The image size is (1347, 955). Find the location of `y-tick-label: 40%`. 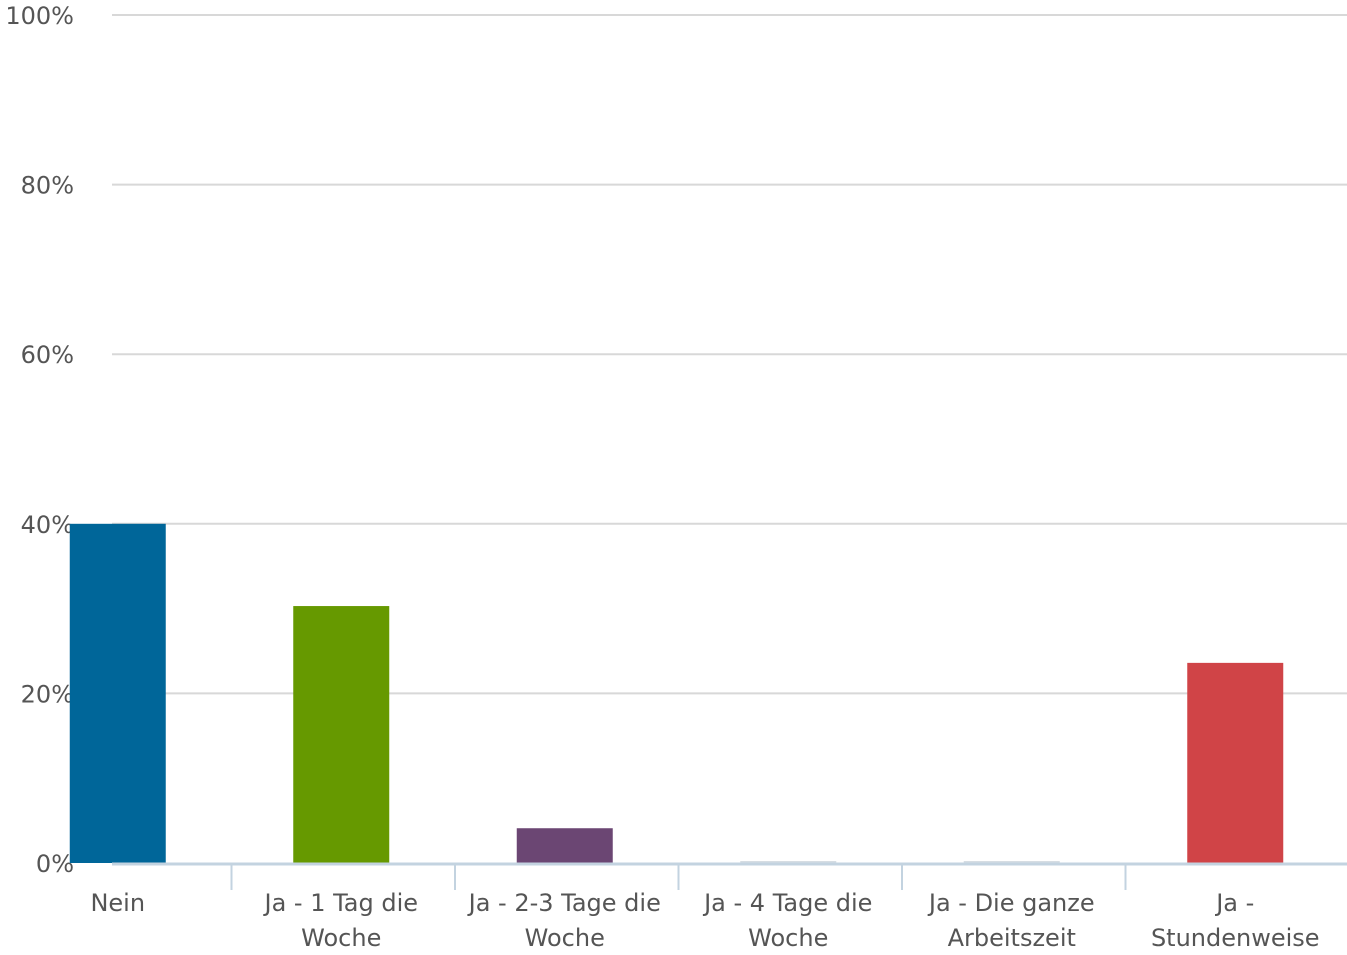

y-tick-label: 40% is located at coordinates (47, 525).